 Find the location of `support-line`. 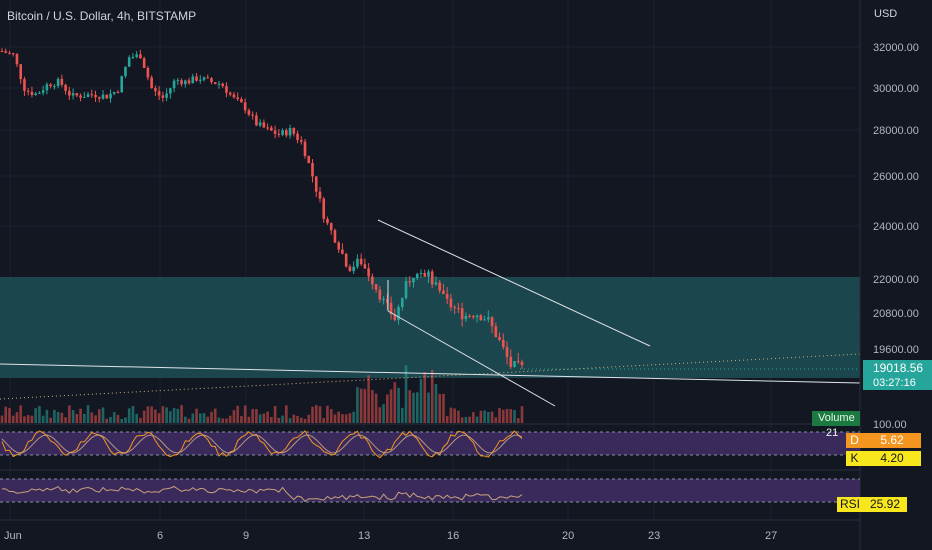

support-line is located at coordinates (430, 373).